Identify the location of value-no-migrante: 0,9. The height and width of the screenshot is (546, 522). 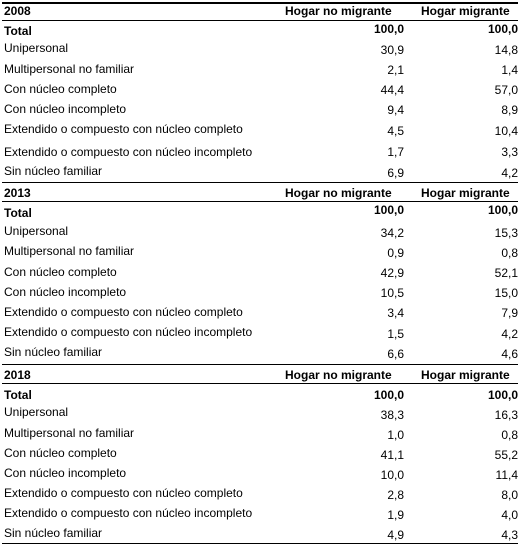
(395, 253).